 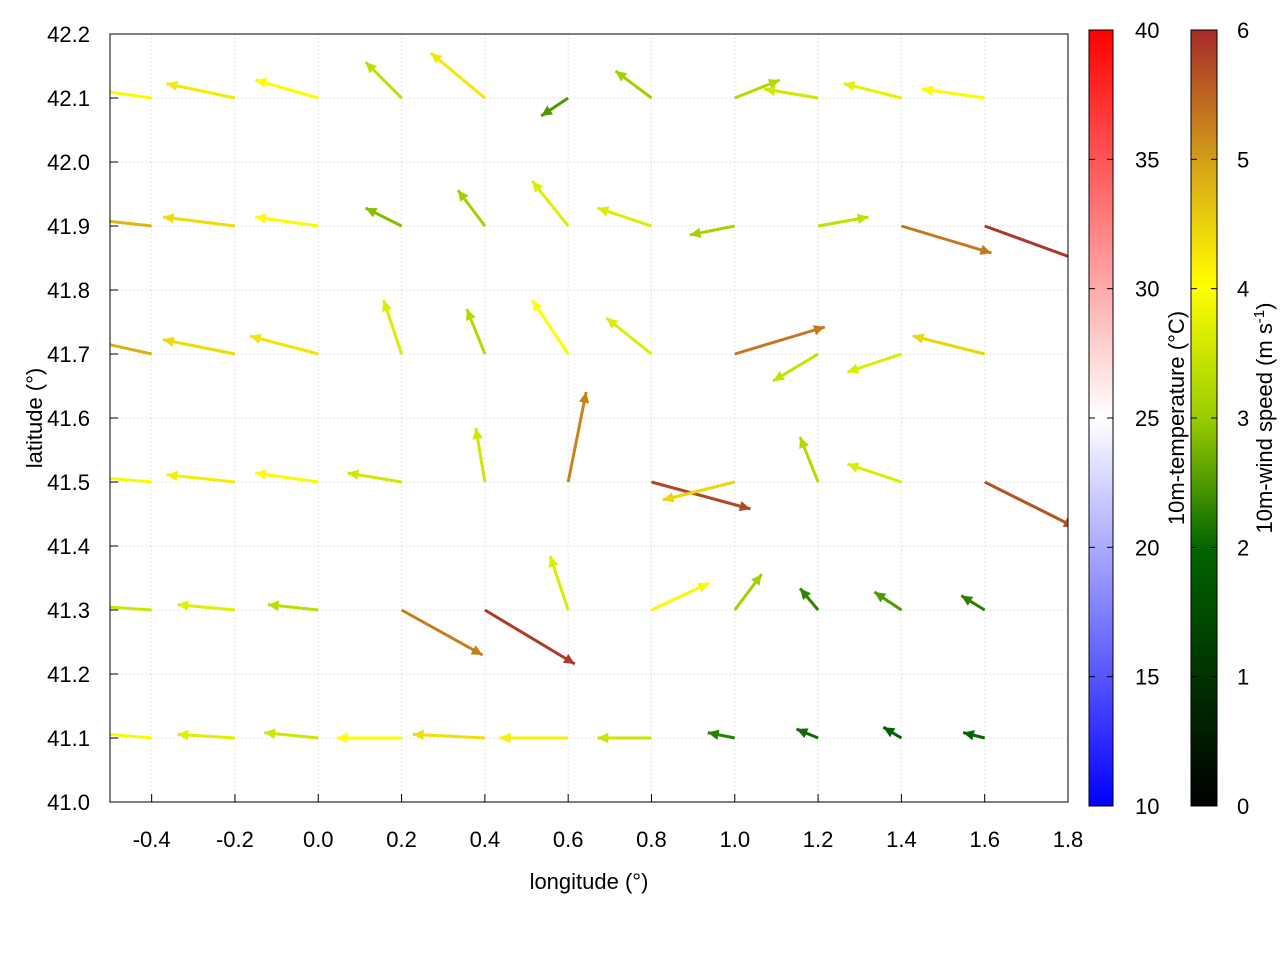 What do you see at coordinates (1243, 159) in the screenshot?
I see `colorbar-tick-label: 5` at bounding box center [1243, 159].